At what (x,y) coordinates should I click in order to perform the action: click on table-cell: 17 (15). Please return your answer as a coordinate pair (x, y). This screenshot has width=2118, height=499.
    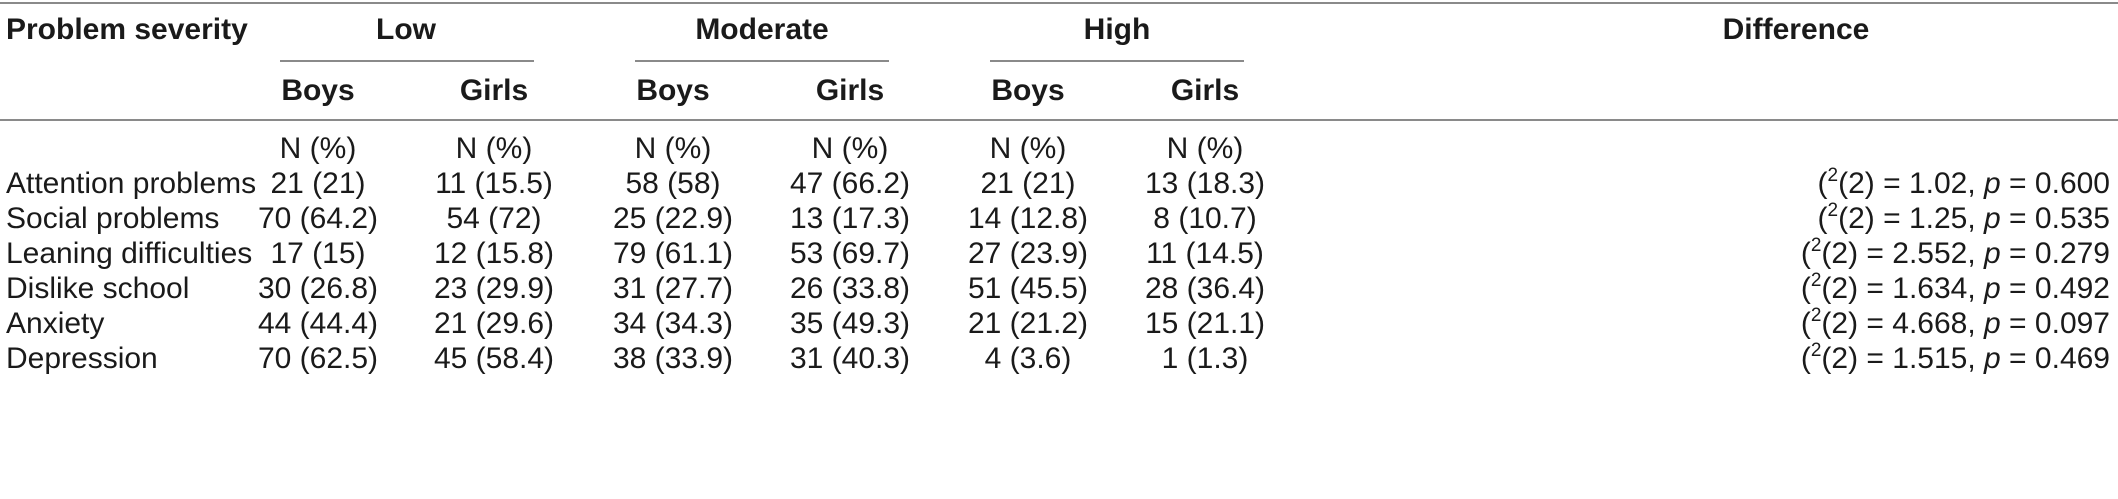
    Looking at the image, I should click on (318, 253).